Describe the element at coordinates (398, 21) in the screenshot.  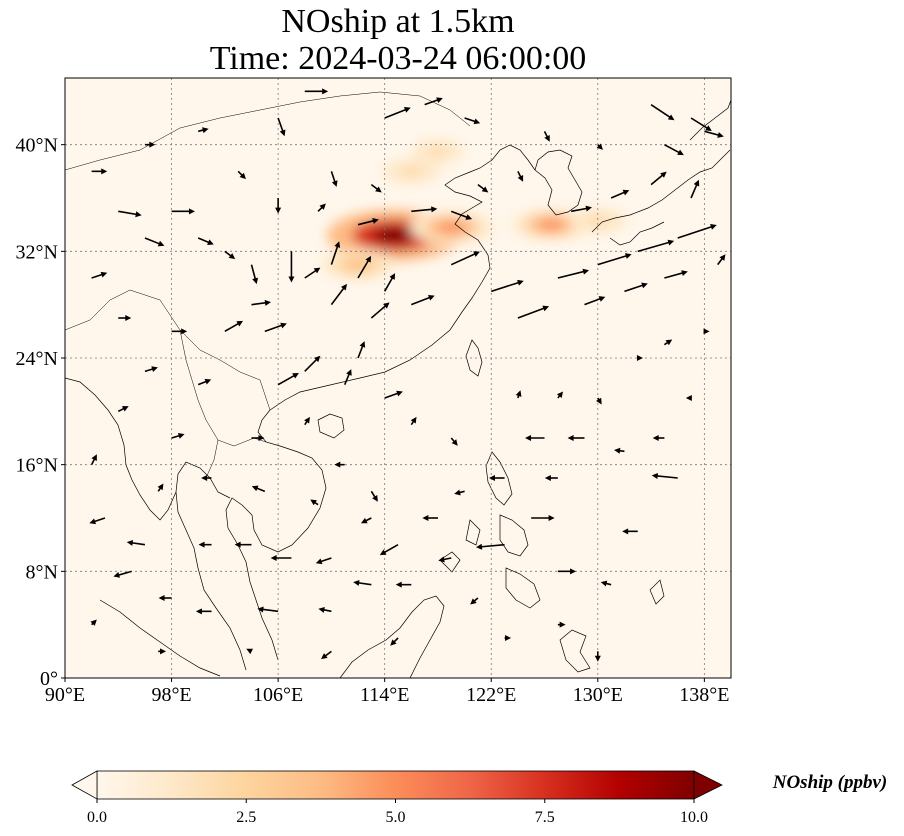
I see `chart-title-line1: NOship at 1.5km` at that location.